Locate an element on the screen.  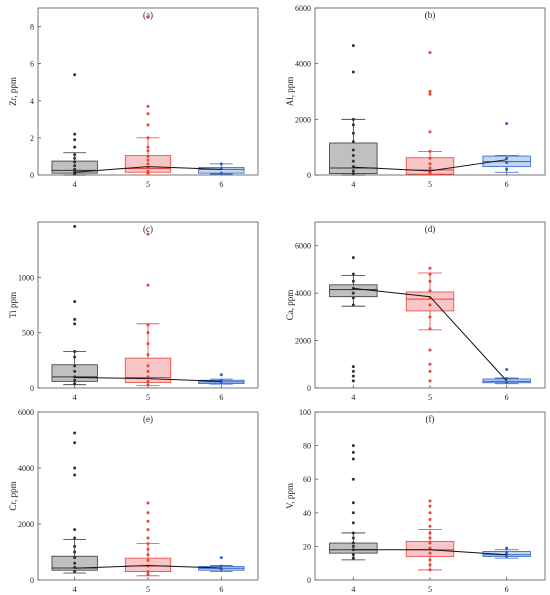
panel-label: (c) is located at coordinates (148, 229).